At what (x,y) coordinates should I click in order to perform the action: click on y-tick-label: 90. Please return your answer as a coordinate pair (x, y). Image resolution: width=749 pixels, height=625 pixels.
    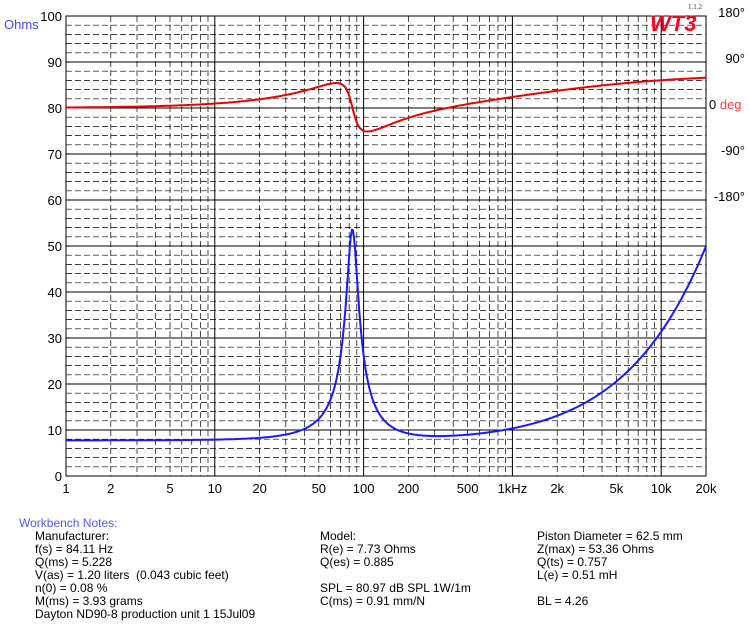
    Looking at the image, I should click on (55, 62).